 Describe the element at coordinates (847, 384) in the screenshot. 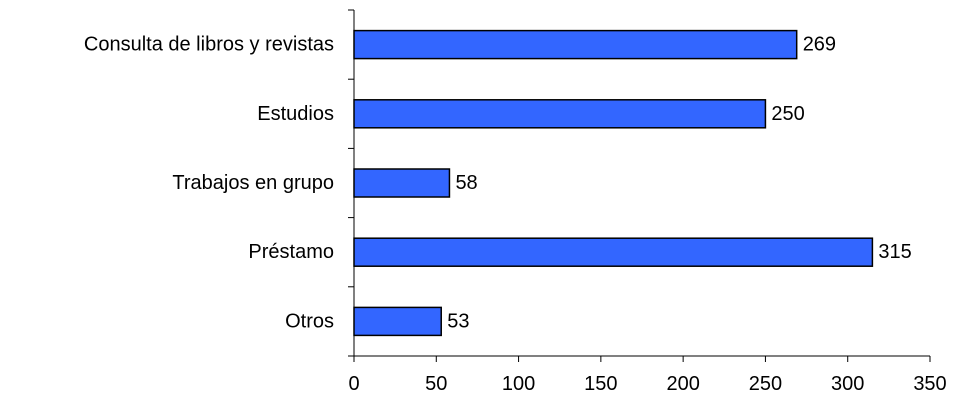

I see `x-tick-label: 300` at that location.